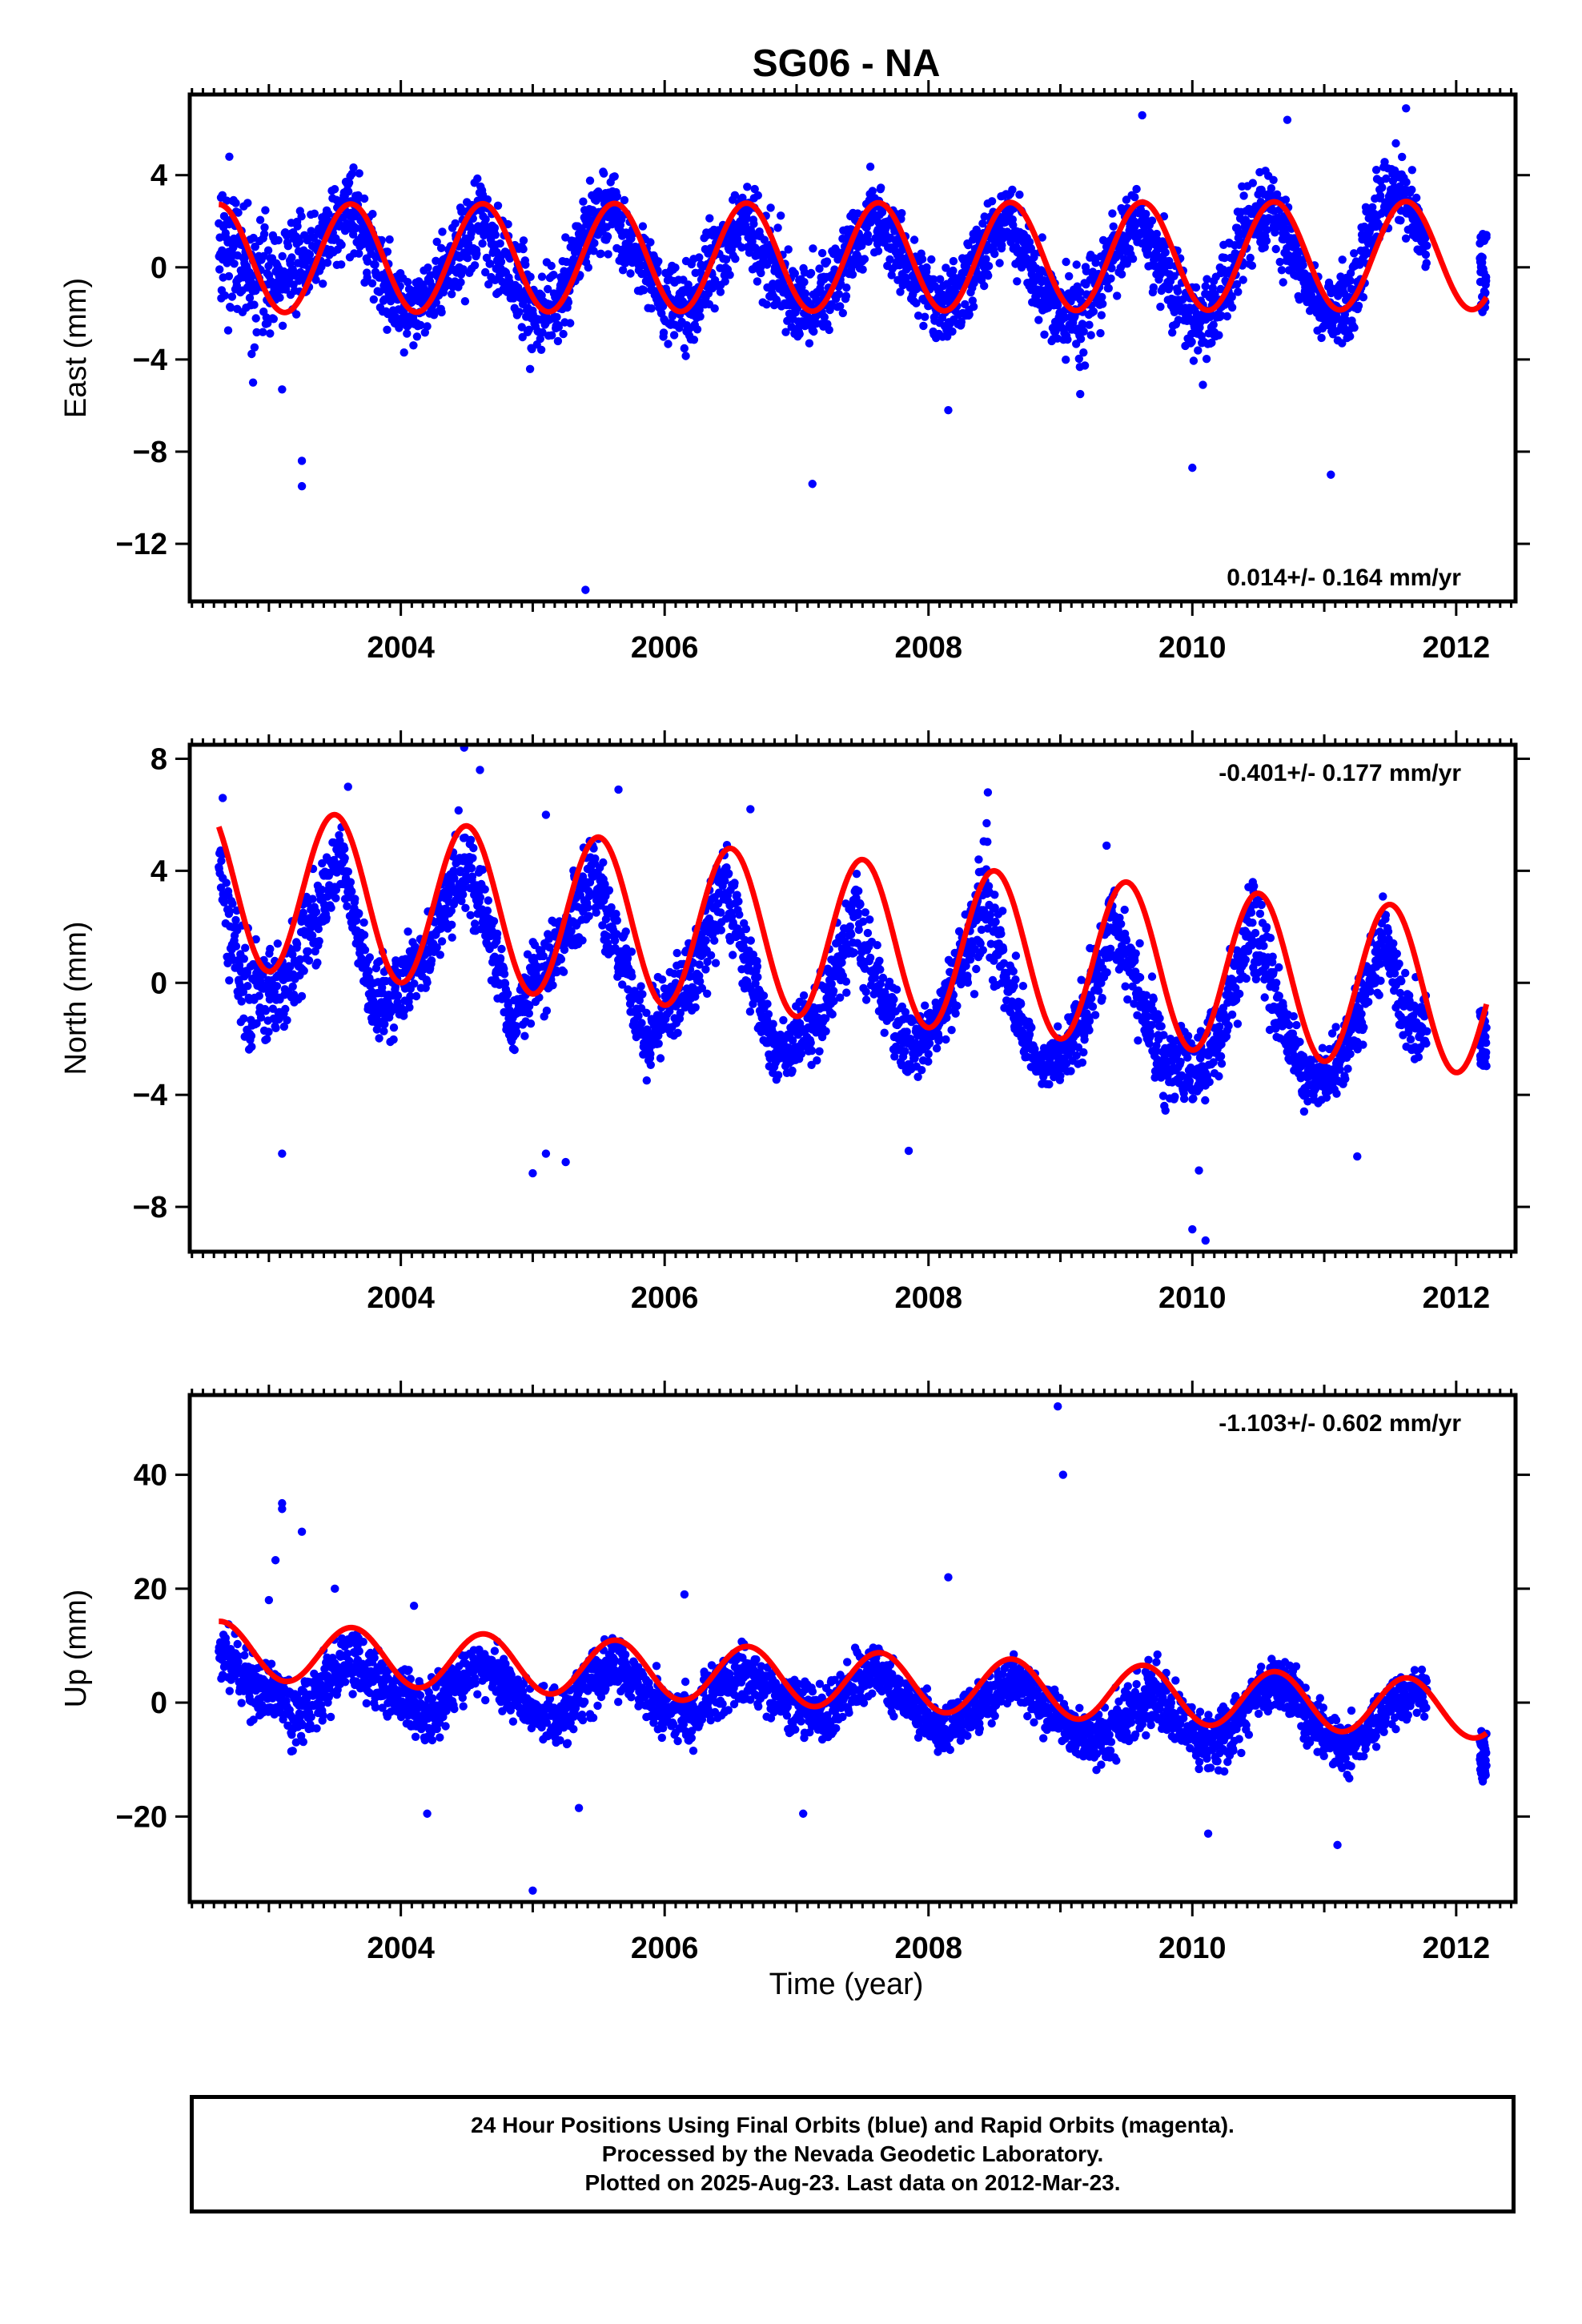 The height and width of the screenshot is (2324, 1582). Describe the element at coordinates (847, 63) in the screenshot. I see `figure-title: SG06 - NA` at that location.